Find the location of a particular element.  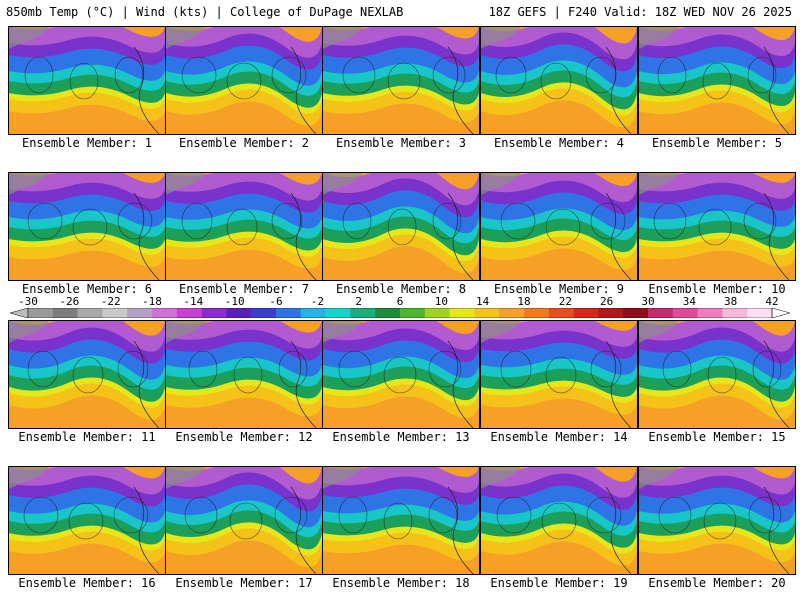

ensemble-member-panel: Ensemble Member: 19 is located at coordinates (559, 528).